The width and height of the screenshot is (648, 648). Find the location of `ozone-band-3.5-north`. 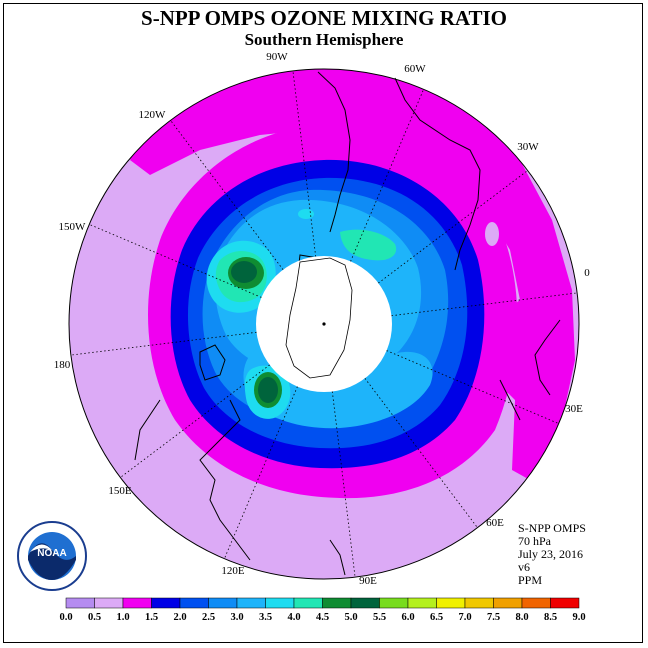

ozone-band-3.5-north is located at coordinates (306, 214).